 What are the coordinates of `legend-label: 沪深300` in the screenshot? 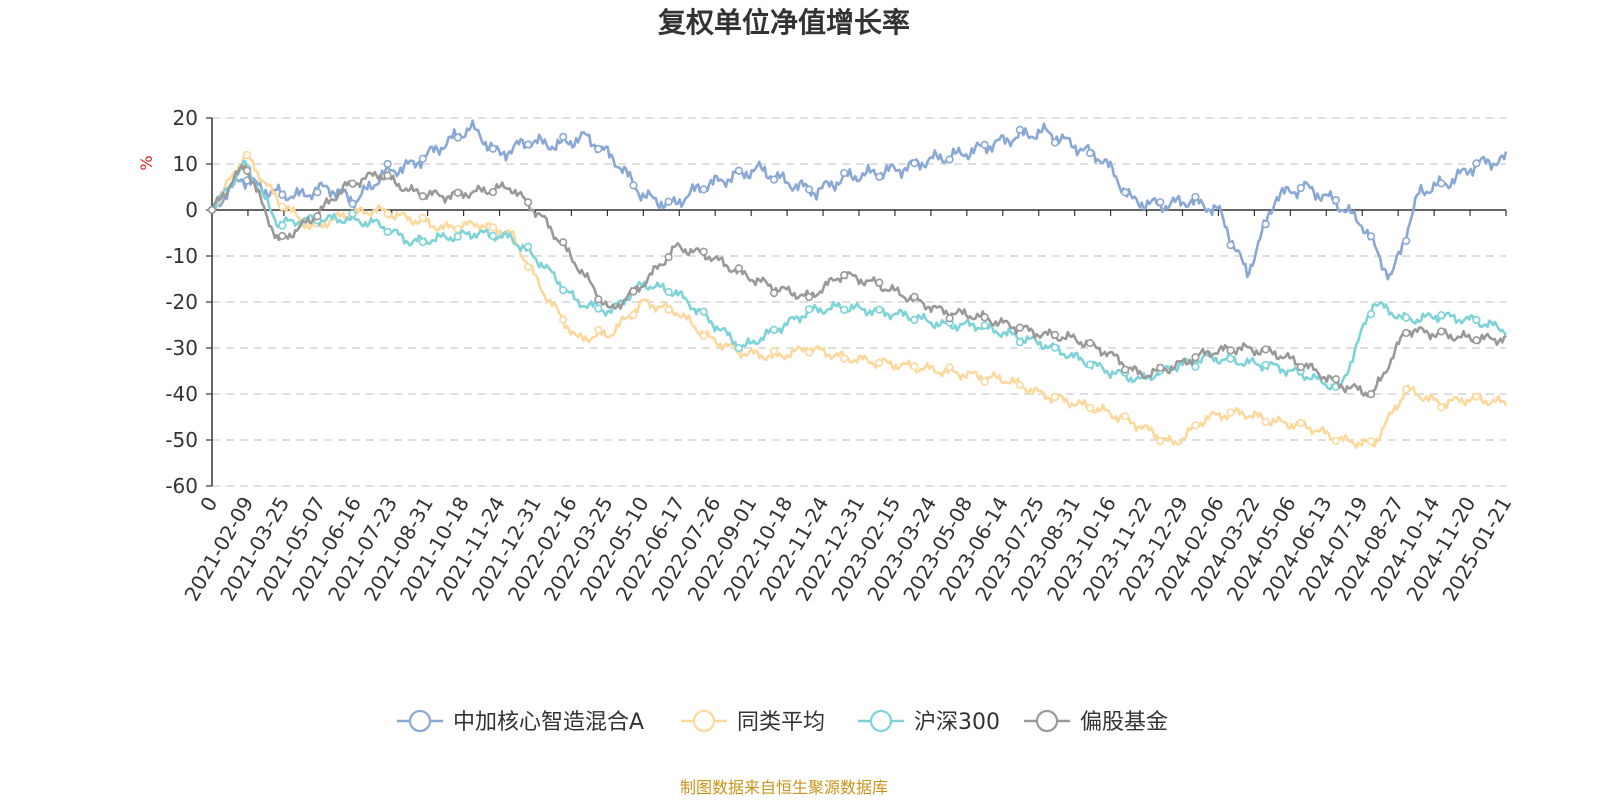 It's located at (957, 722).